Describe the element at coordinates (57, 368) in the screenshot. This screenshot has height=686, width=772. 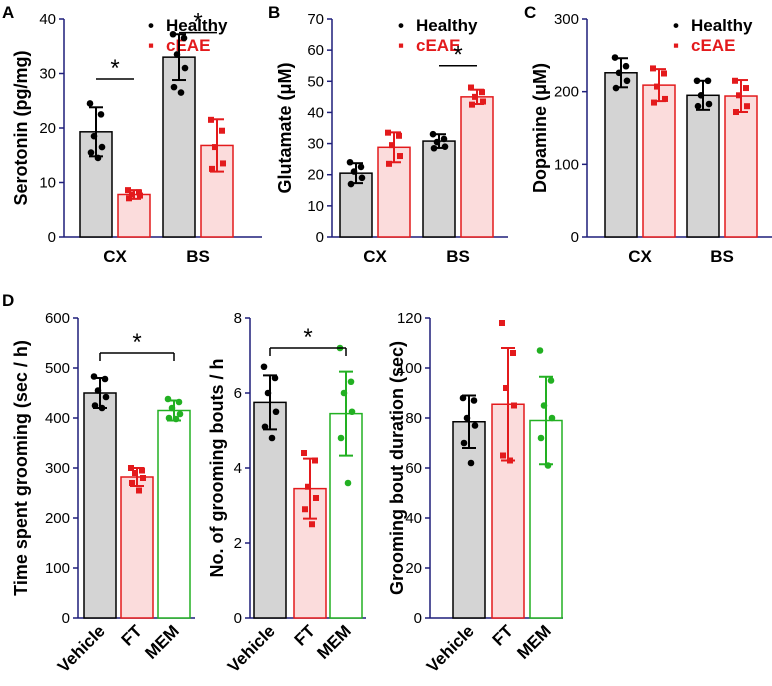
I see `y-tick-label: 500` at that location.